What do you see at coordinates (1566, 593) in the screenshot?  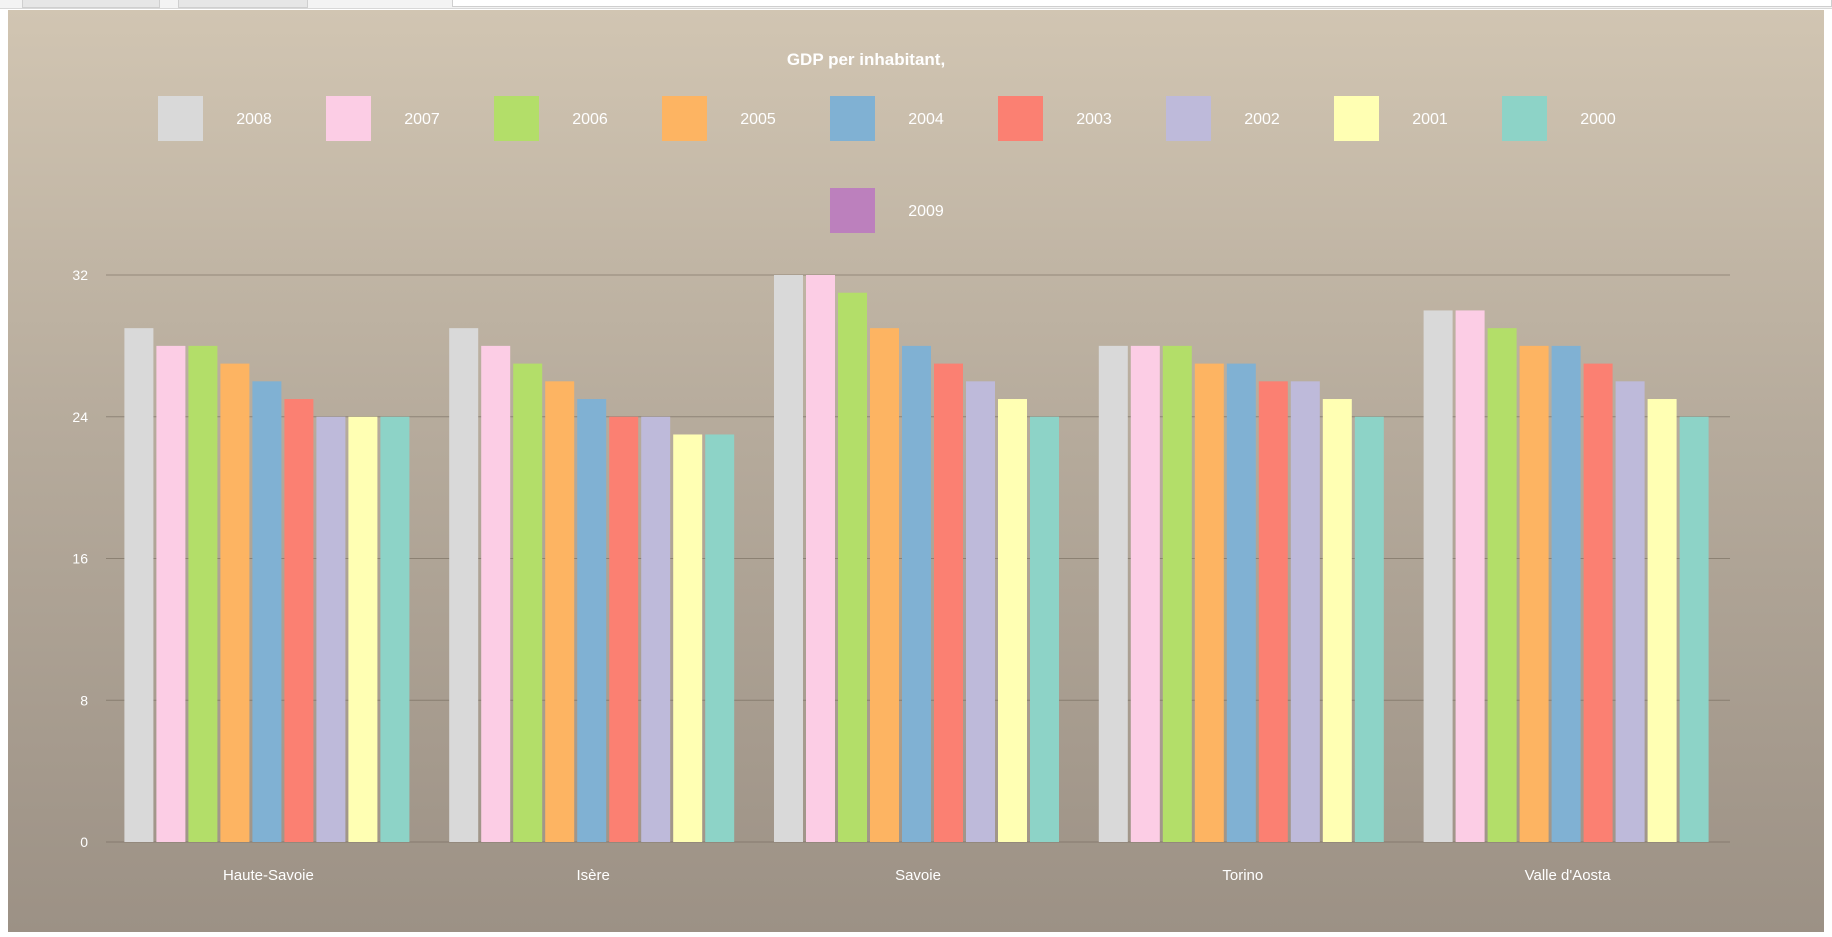 I see `bar-2004-Valle d'Aosta` at bounding box center [1566, 593].